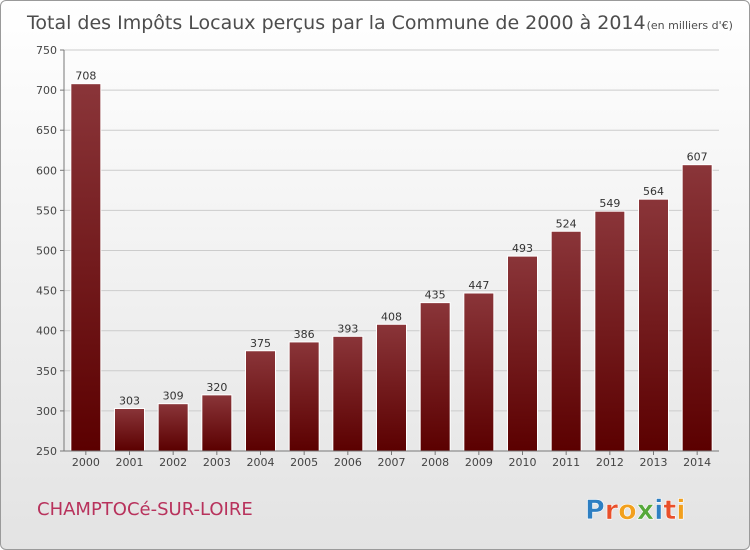 The image size is (750, 550). Describe the element at coordinates (129, 400) in the screenshot. I see `value-label-2001: 303` at that location.